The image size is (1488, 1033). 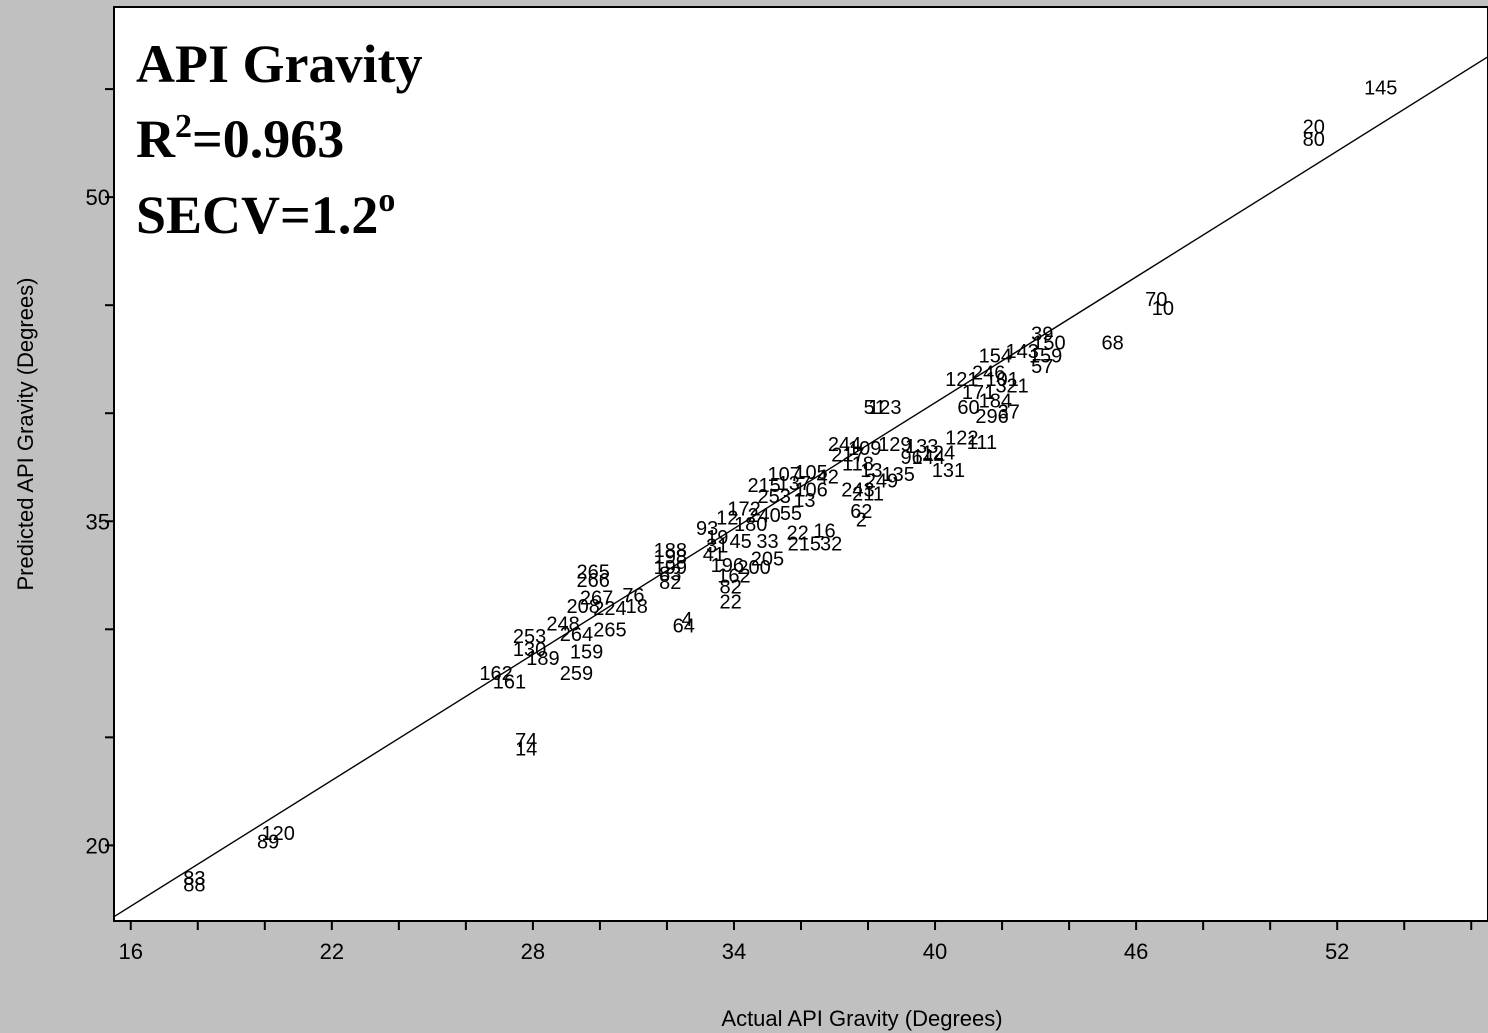 What do you see at coordinates (1314, 140) in the screenshot?
I see `data-point-label: 80` at bounding box center [1314, 140].